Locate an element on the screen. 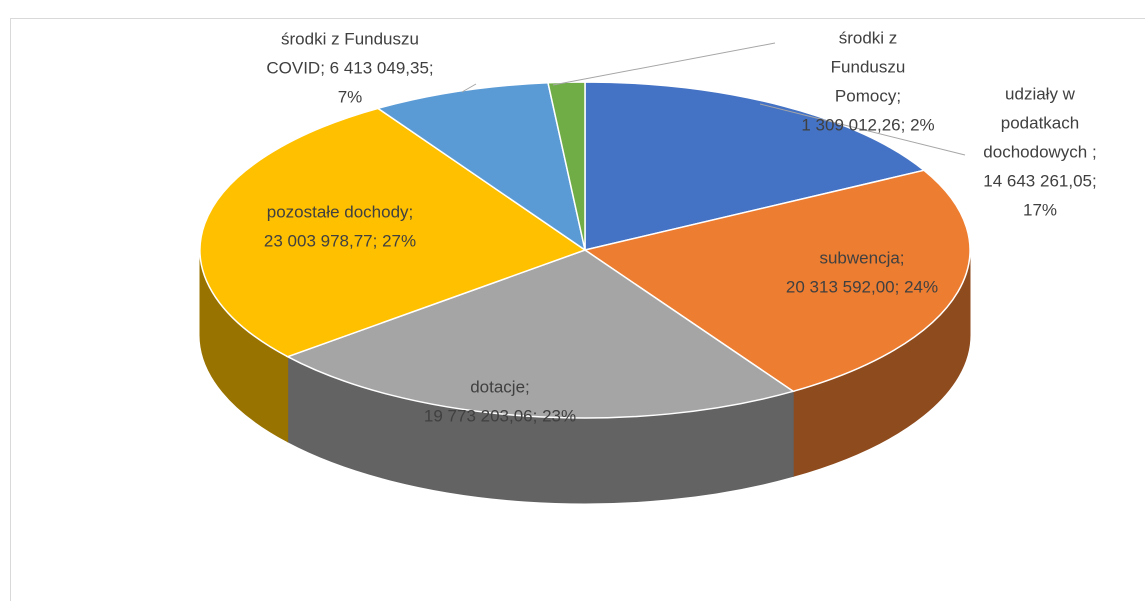 The image size is (1145, 606). data-label: środki z is located at coordinates (868, 37).